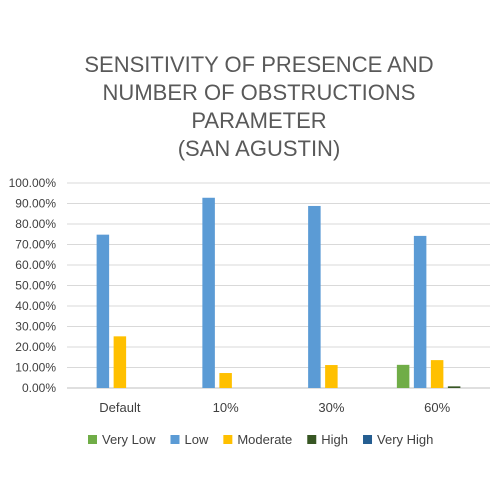  Describe the element at coordinates (331, 407) in the screenshot. I see `x-category-label: 30%` at that location.